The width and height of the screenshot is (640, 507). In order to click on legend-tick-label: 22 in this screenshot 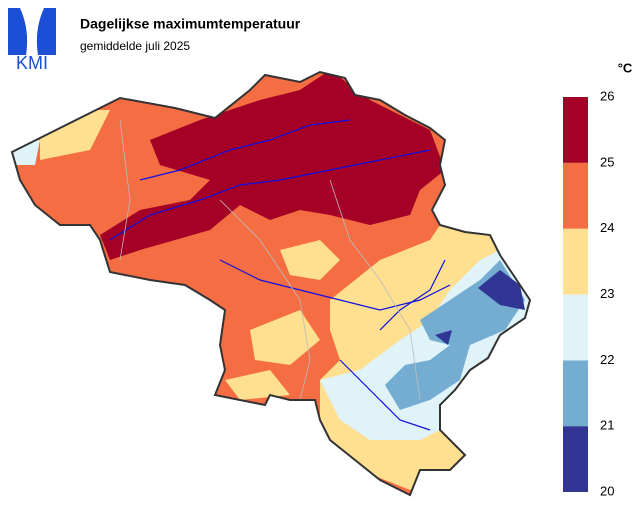, I will do `click(607, 359)`.